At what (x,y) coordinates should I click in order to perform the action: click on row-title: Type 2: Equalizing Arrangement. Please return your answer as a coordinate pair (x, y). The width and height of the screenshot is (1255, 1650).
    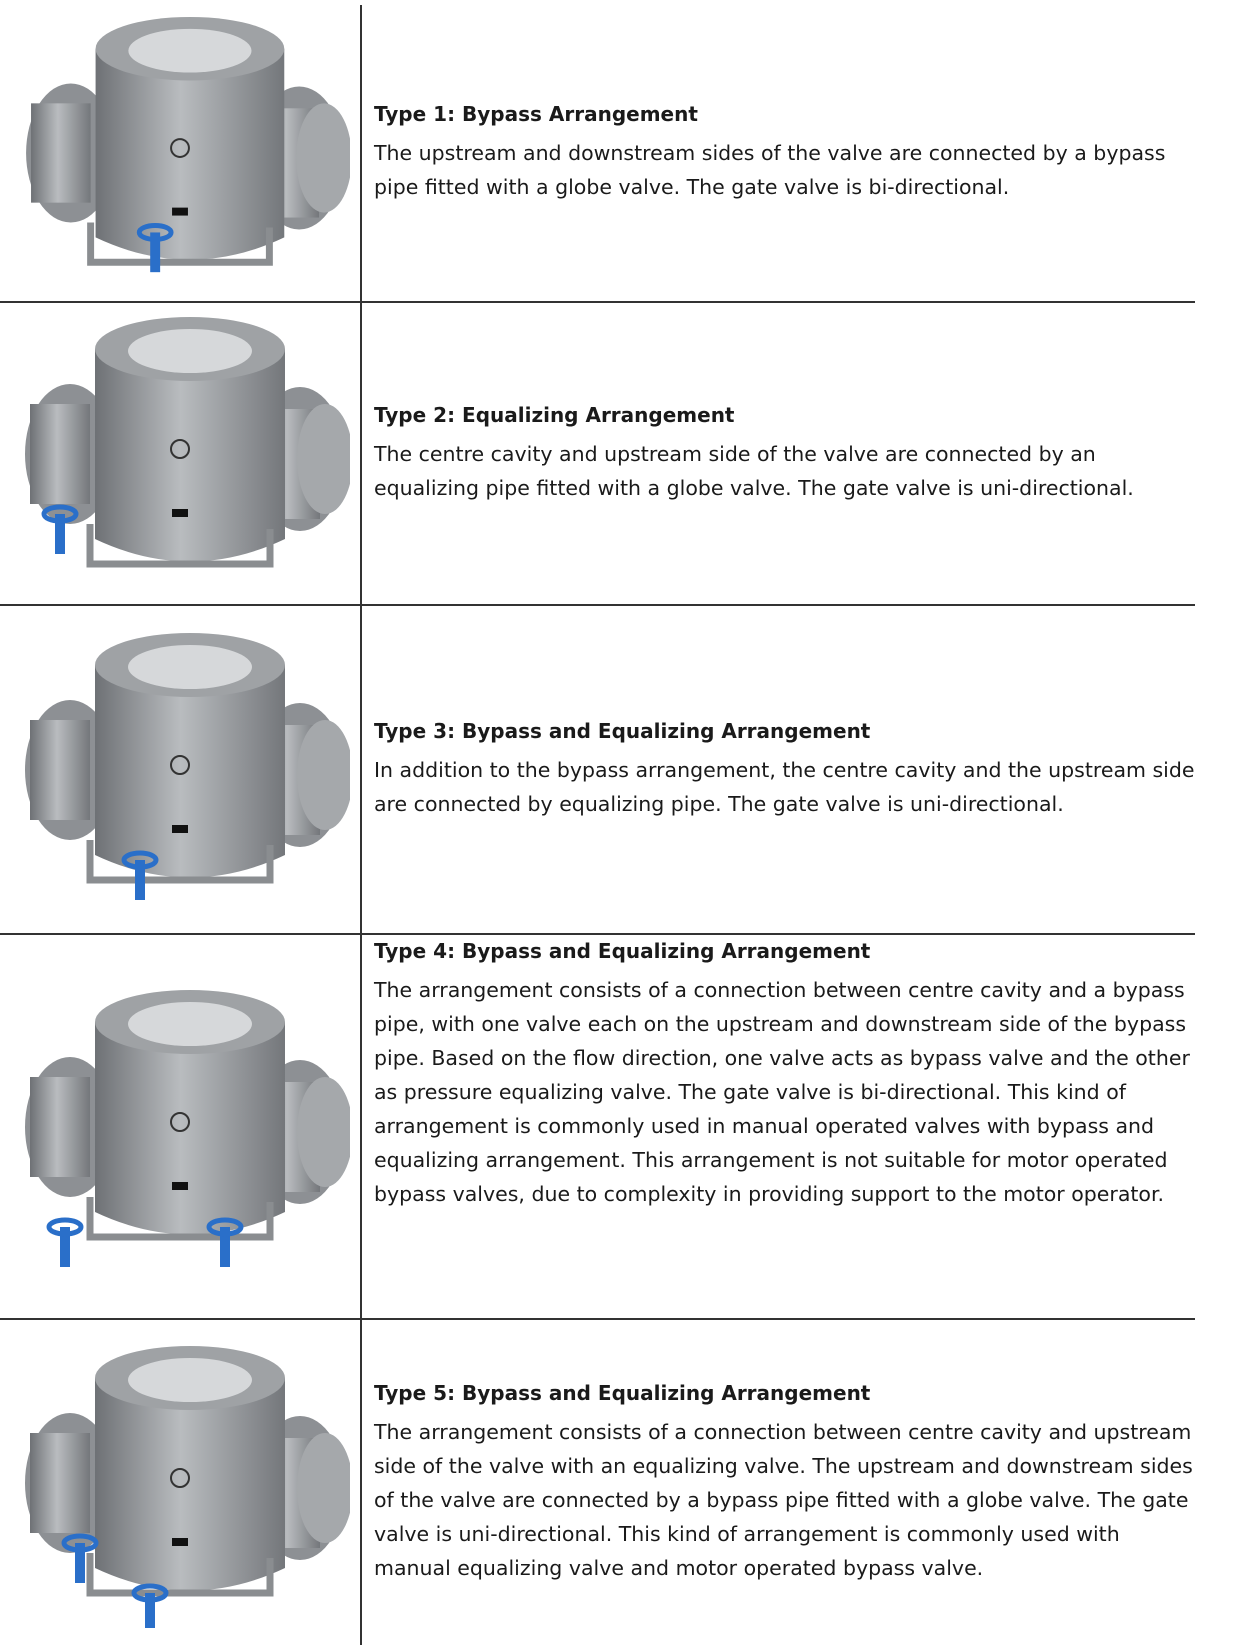
    Looking at the image, I should click on (554, 414).